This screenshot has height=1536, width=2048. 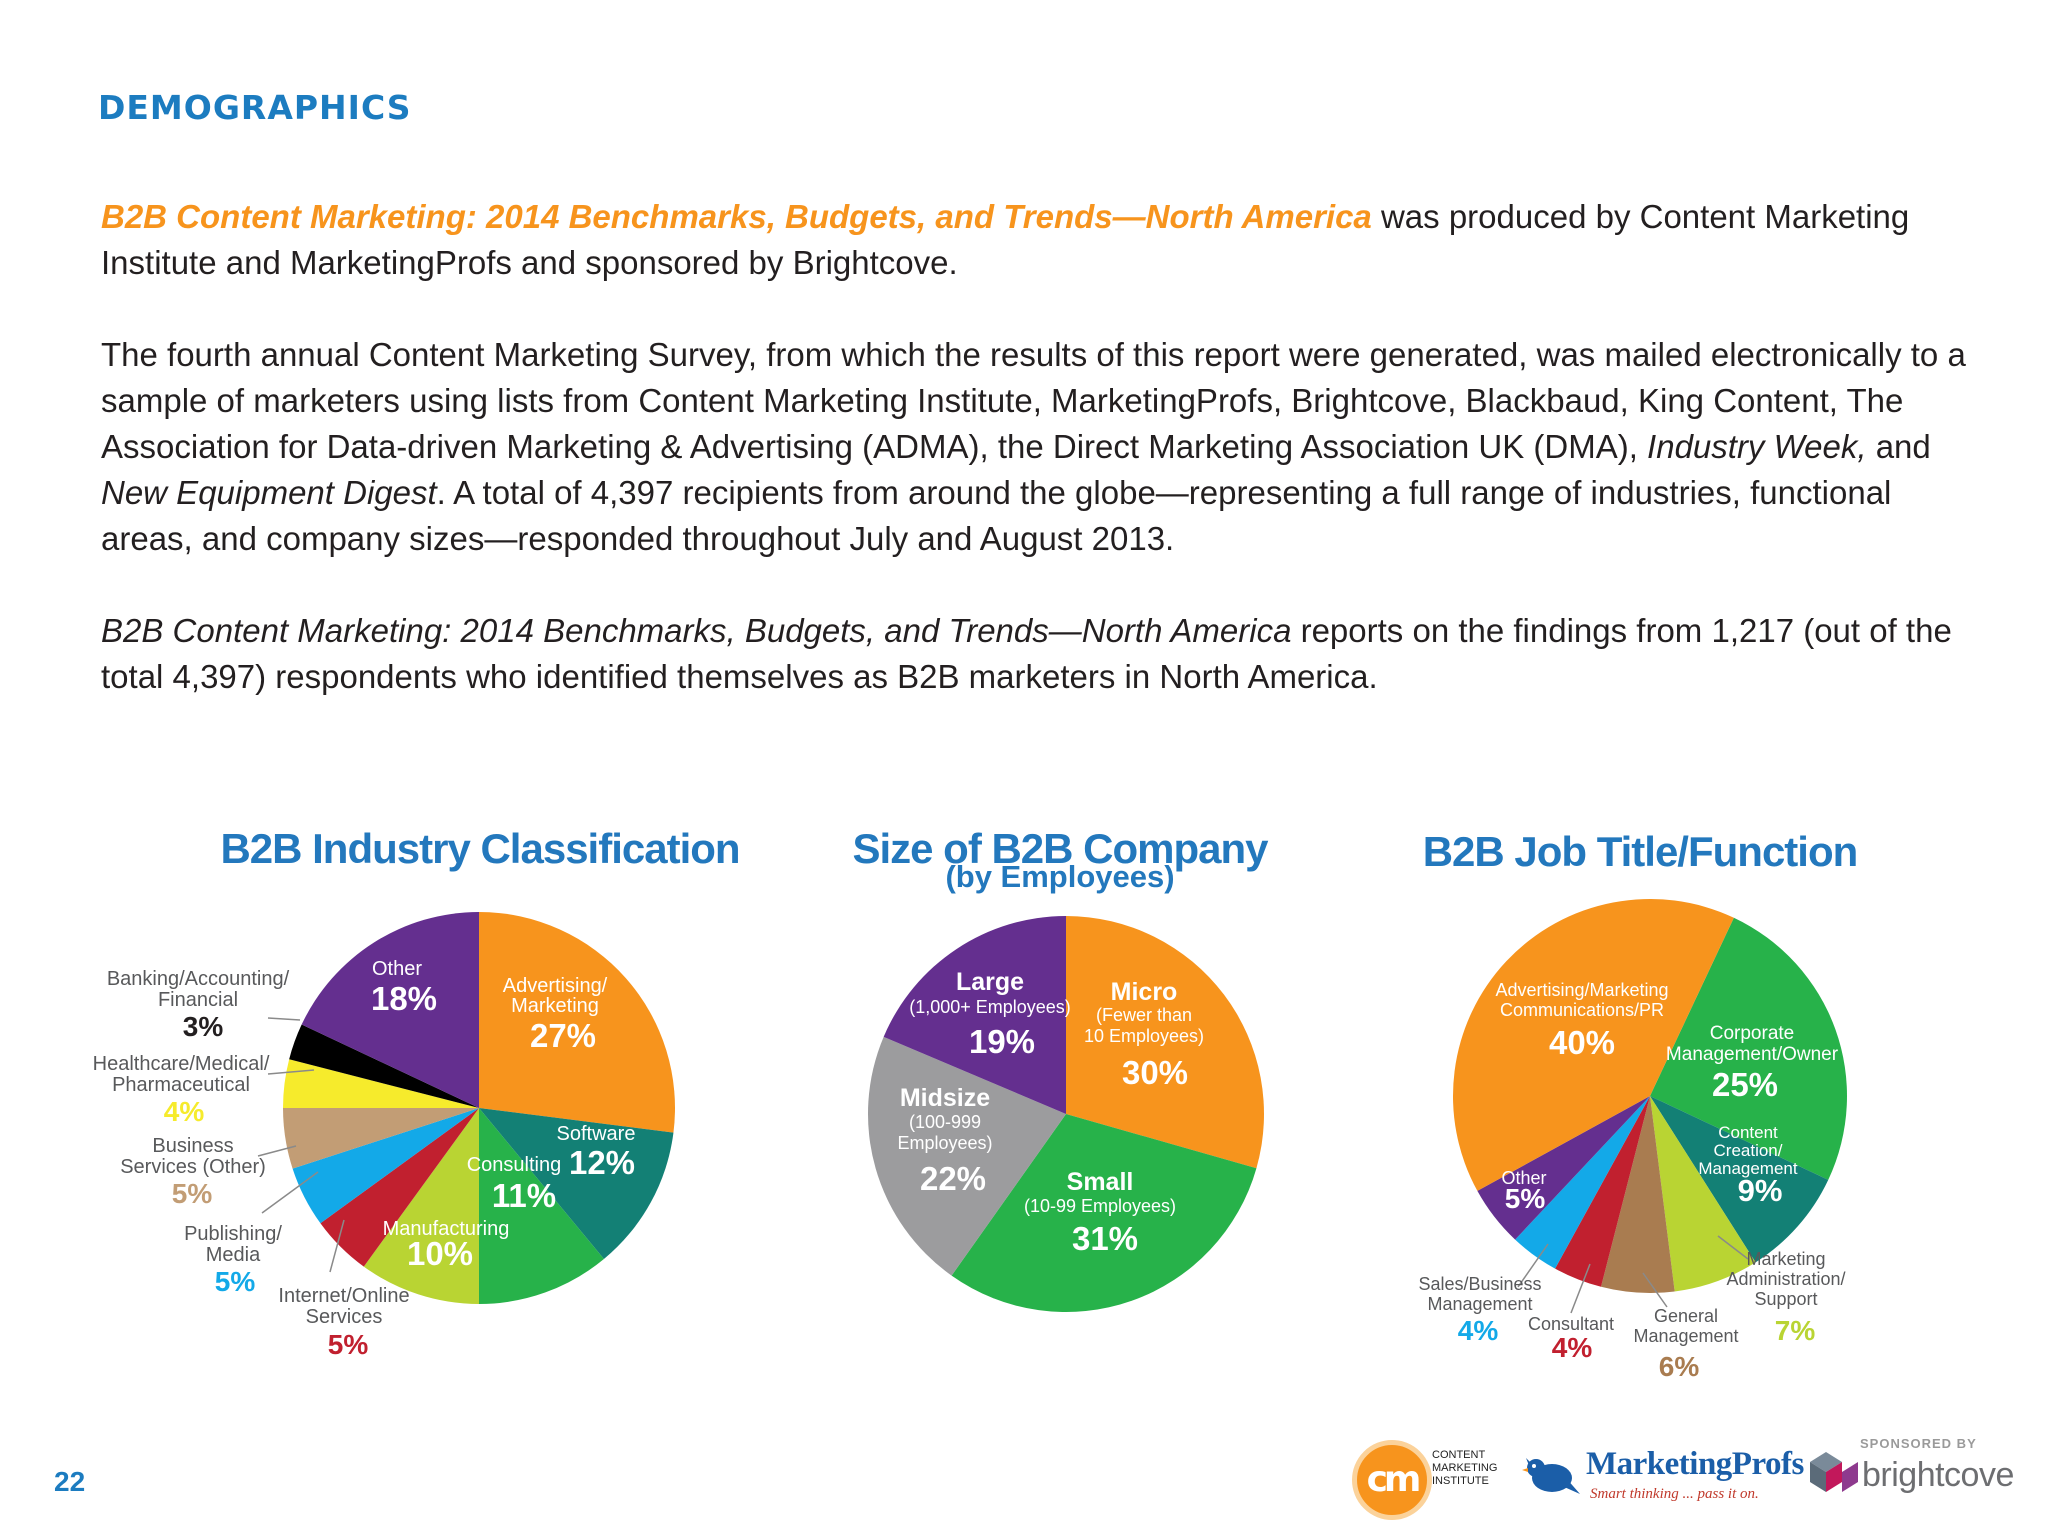 I want to click on label-business-services: Services (Other), so click(x=193, y=1167).